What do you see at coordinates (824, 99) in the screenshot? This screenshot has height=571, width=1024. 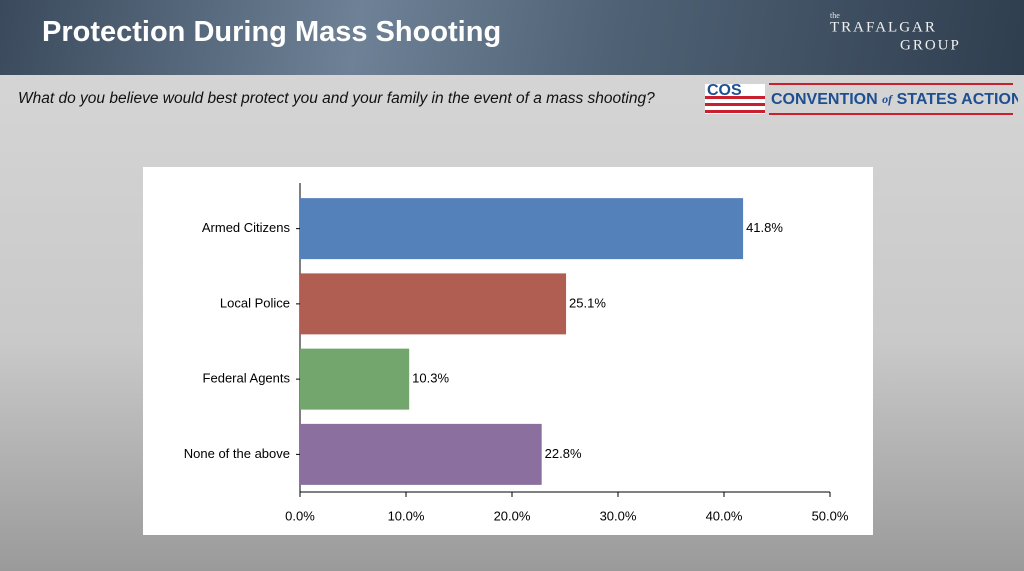 I see `cos-name-part: CONVENTION` at bounding box center [824, 99].